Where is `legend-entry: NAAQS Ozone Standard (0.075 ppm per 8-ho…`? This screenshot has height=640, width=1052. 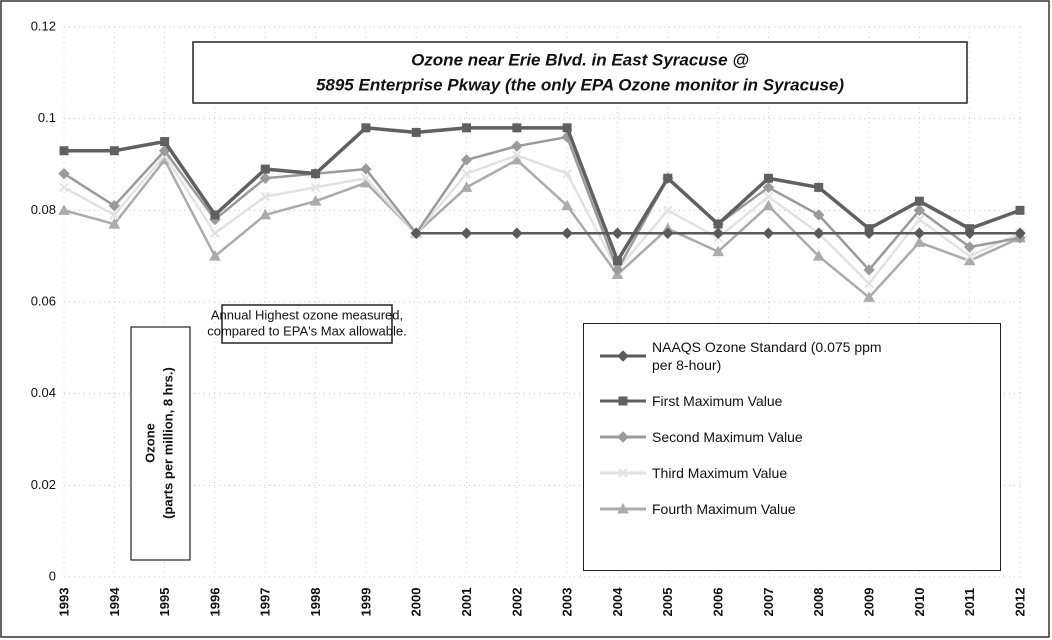 legend-entry: NAAQS Ozone Standard (0.075 ppm per 8-ho… is located at coordinates (792, 356).